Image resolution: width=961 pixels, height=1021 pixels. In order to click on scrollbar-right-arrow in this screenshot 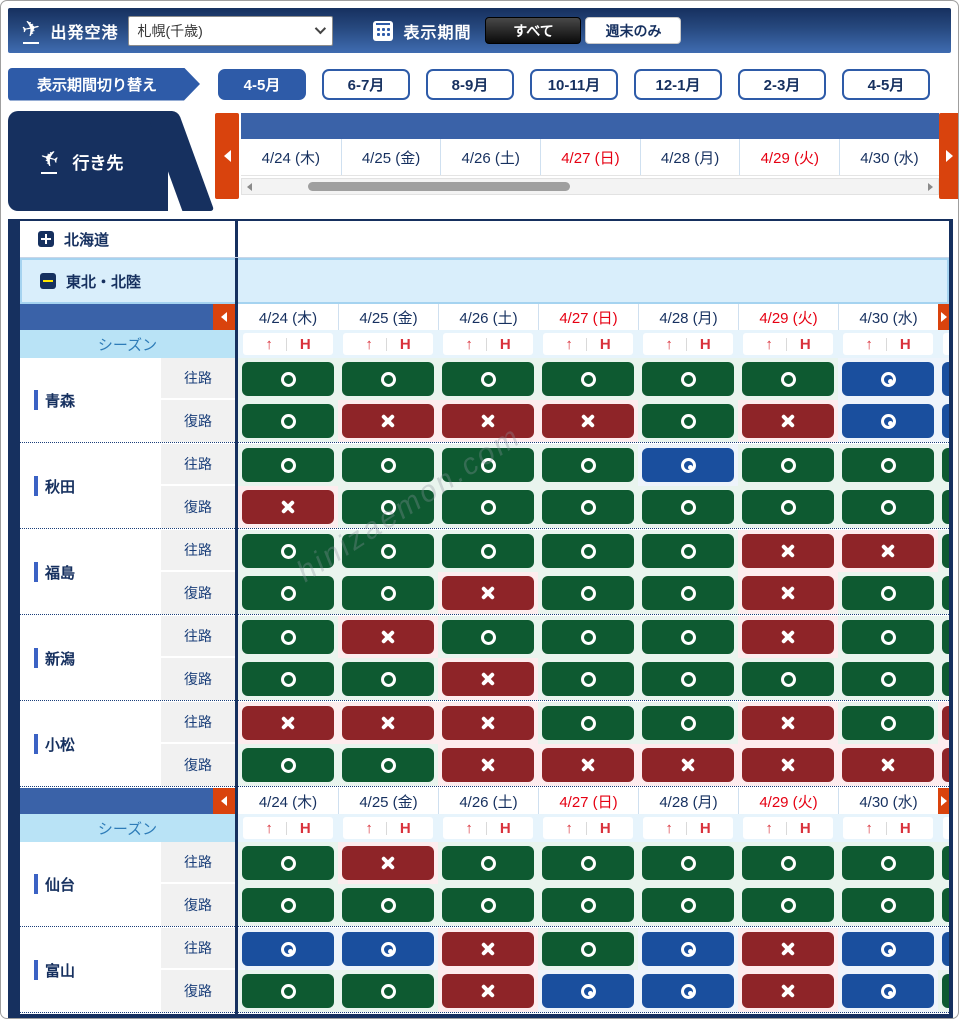, I will do `click(930, 187)`.